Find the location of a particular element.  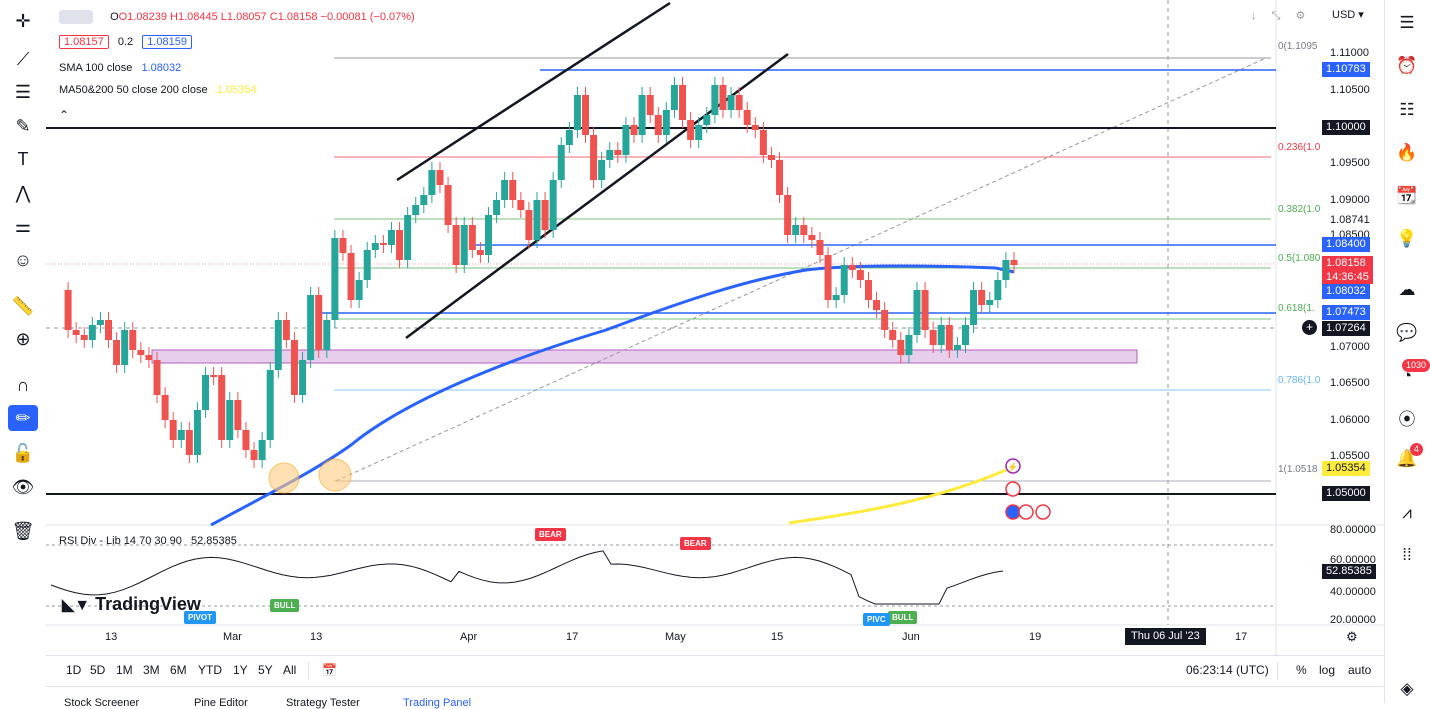

collapse-legend-icon: ⌃ is located at coordinates (64, 115).